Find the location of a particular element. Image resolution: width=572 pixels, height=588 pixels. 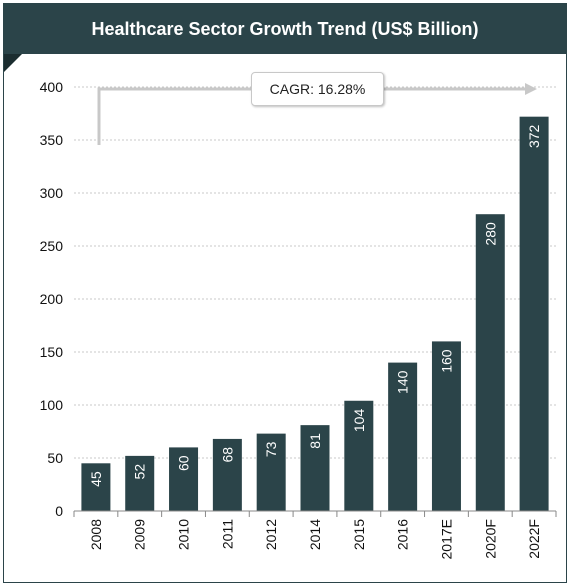

x-tick-label: 2022F is located at coordinates (534, 539).